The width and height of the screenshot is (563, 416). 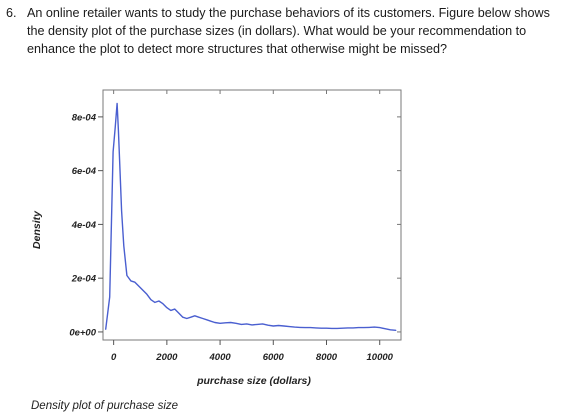 I want to click on y-tick-label: 6e-04, so click(x=84, y=171).